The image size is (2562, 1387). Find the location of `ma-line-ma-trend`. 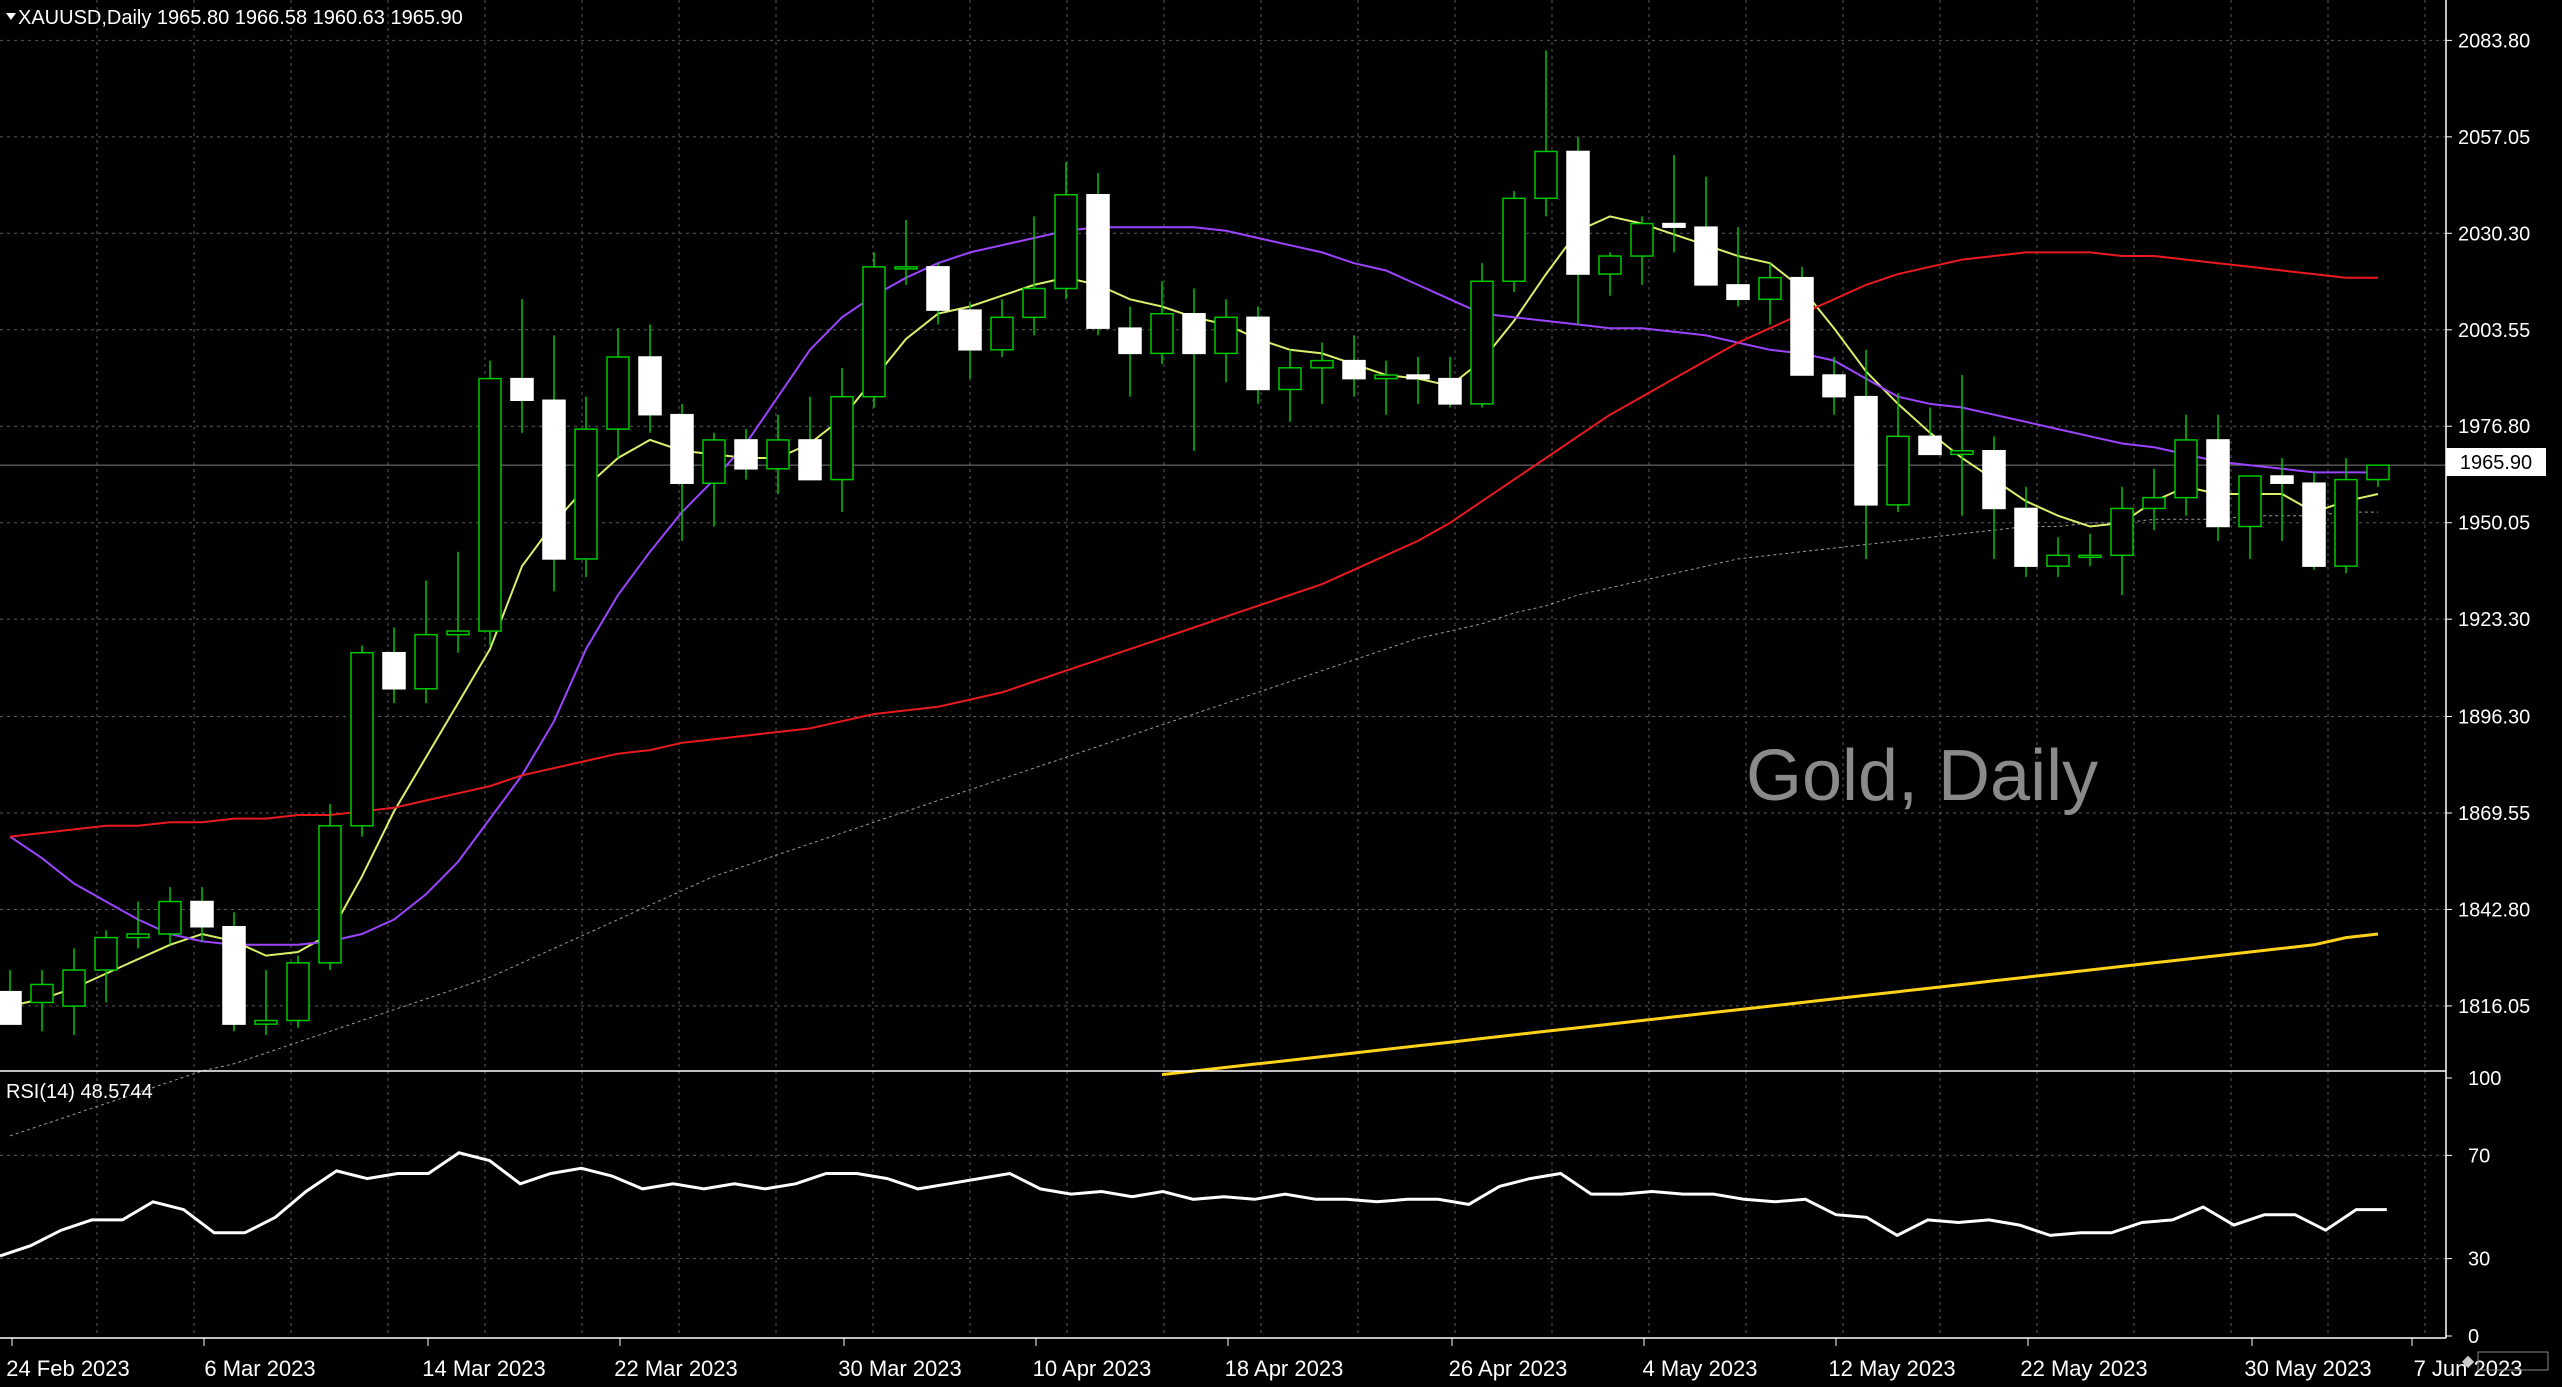

ma-line-ma-trend is located at coordinates (1770, 1004).